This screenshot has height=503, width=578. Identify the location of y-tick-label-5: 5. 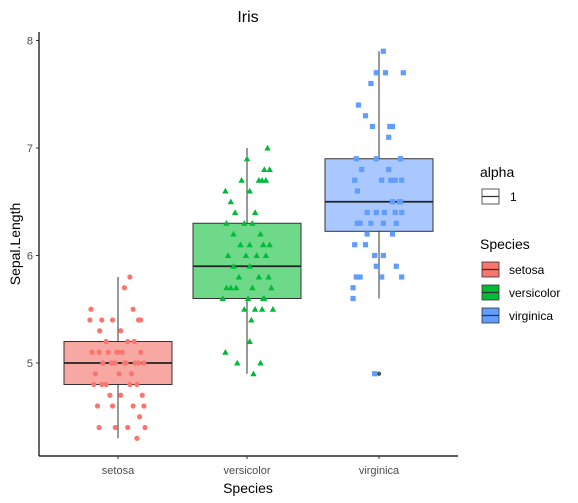
(30, 364).